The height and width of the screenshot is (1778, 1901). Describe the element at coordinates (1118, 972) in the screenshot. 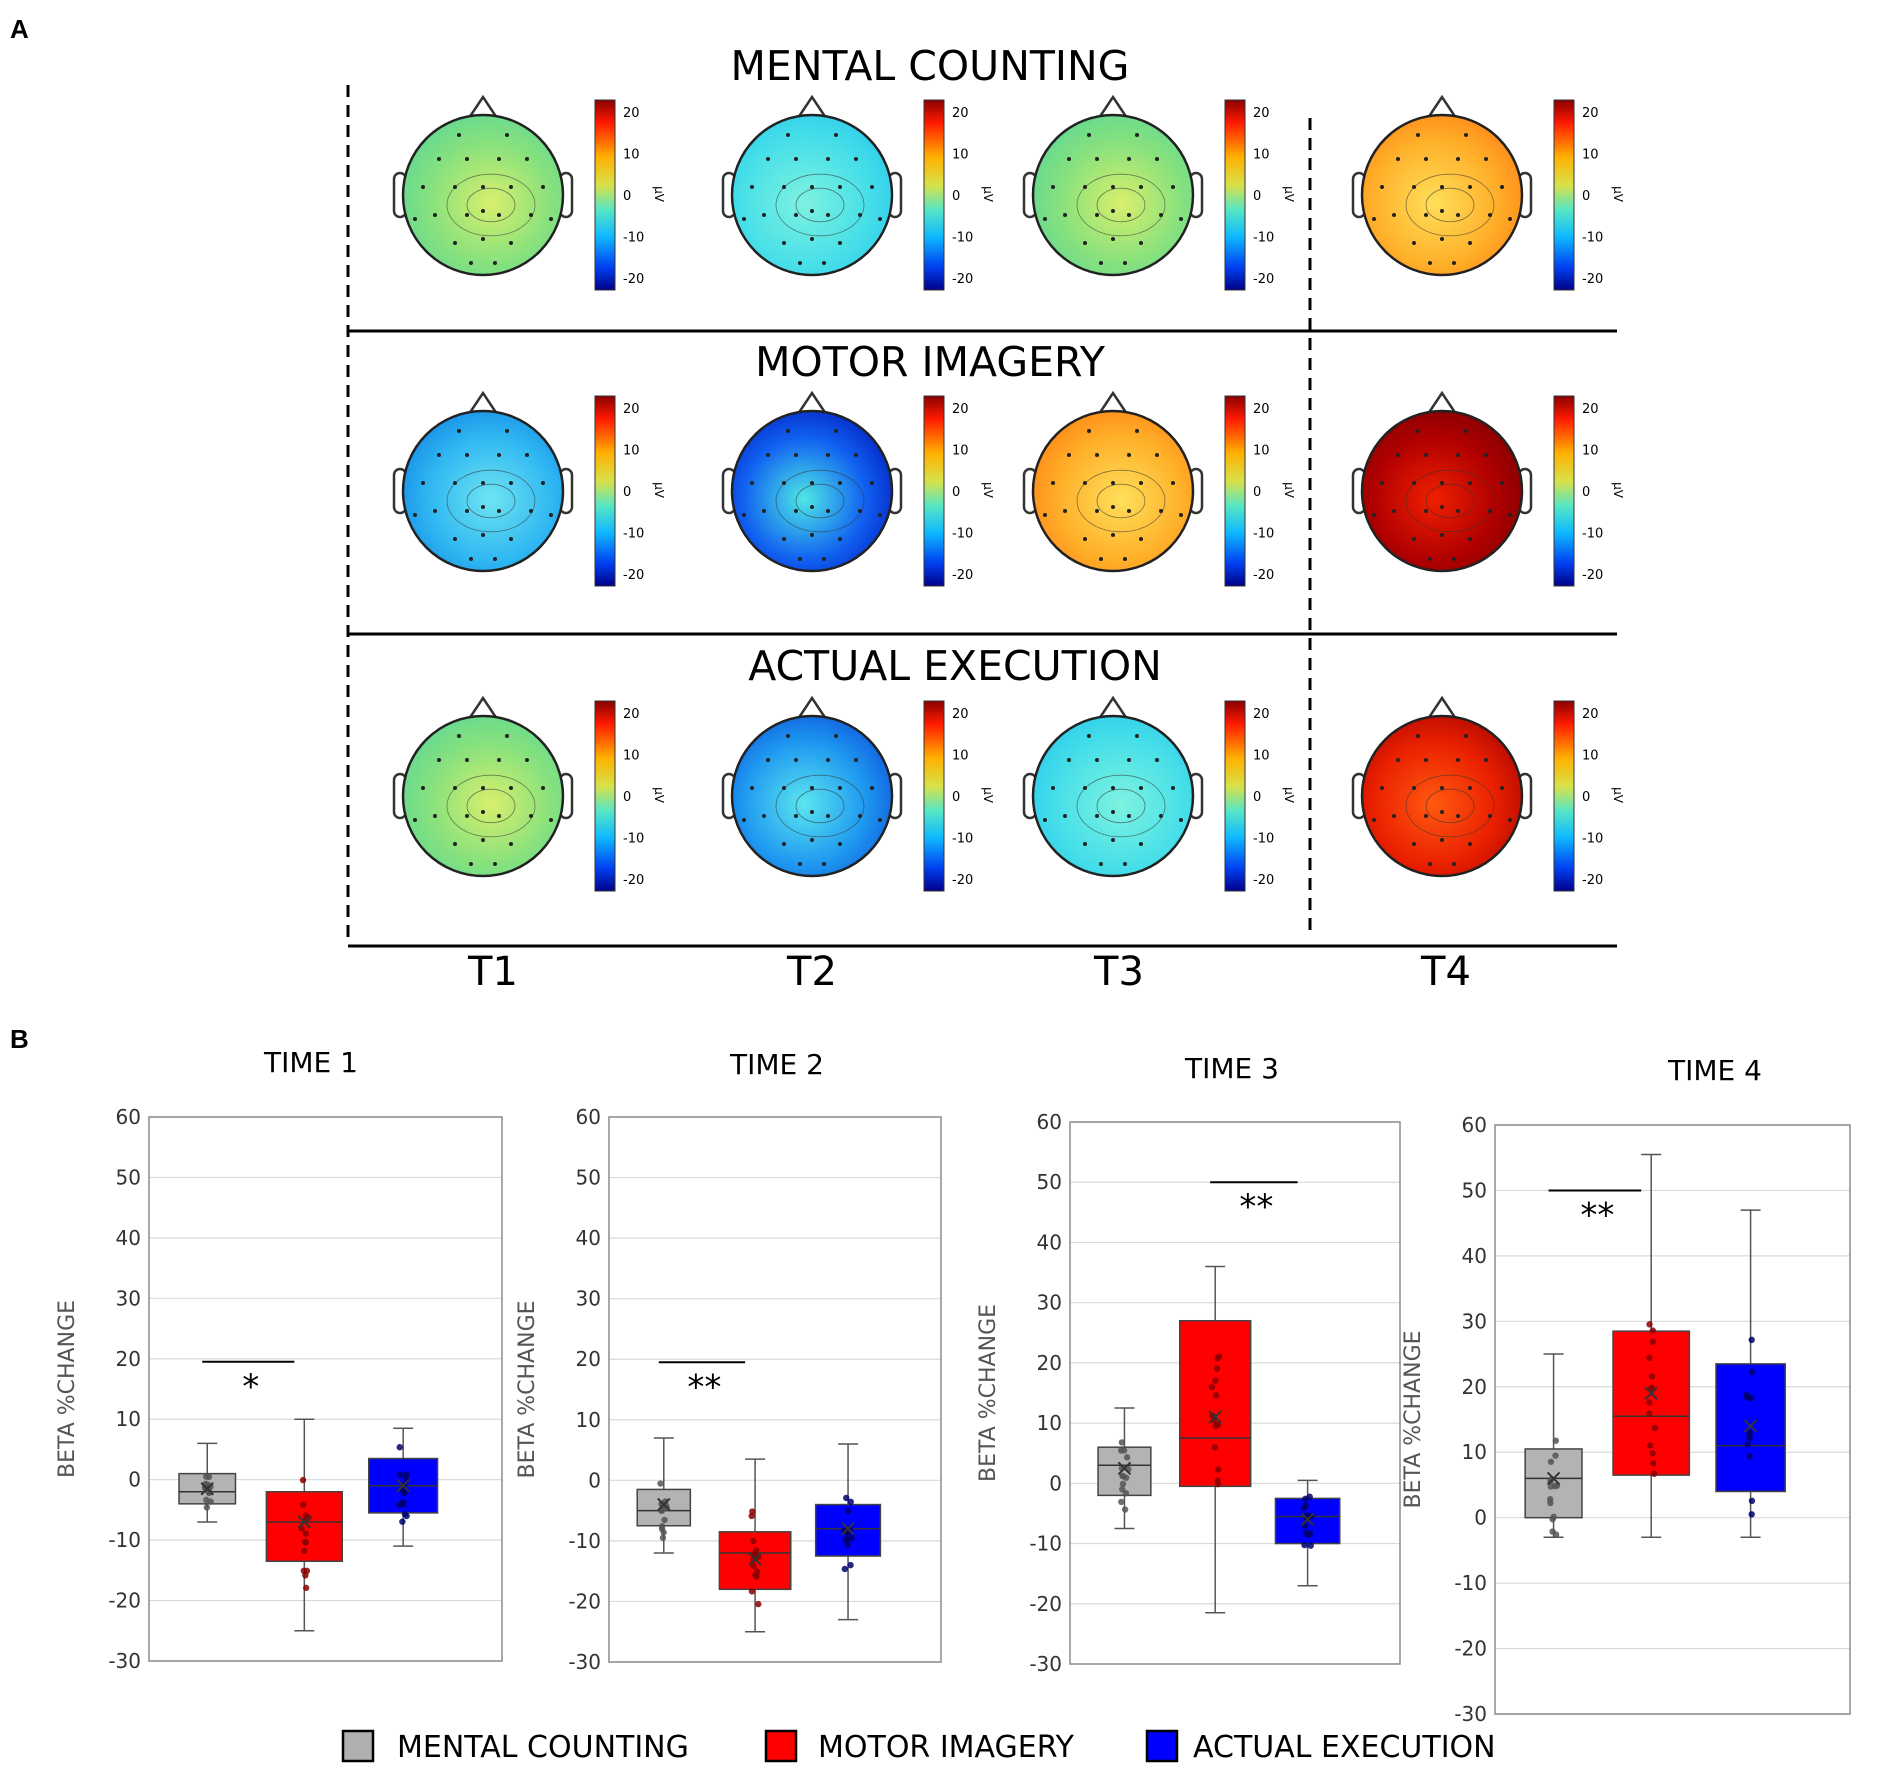

I see `time-label-t3: T3` at that location.